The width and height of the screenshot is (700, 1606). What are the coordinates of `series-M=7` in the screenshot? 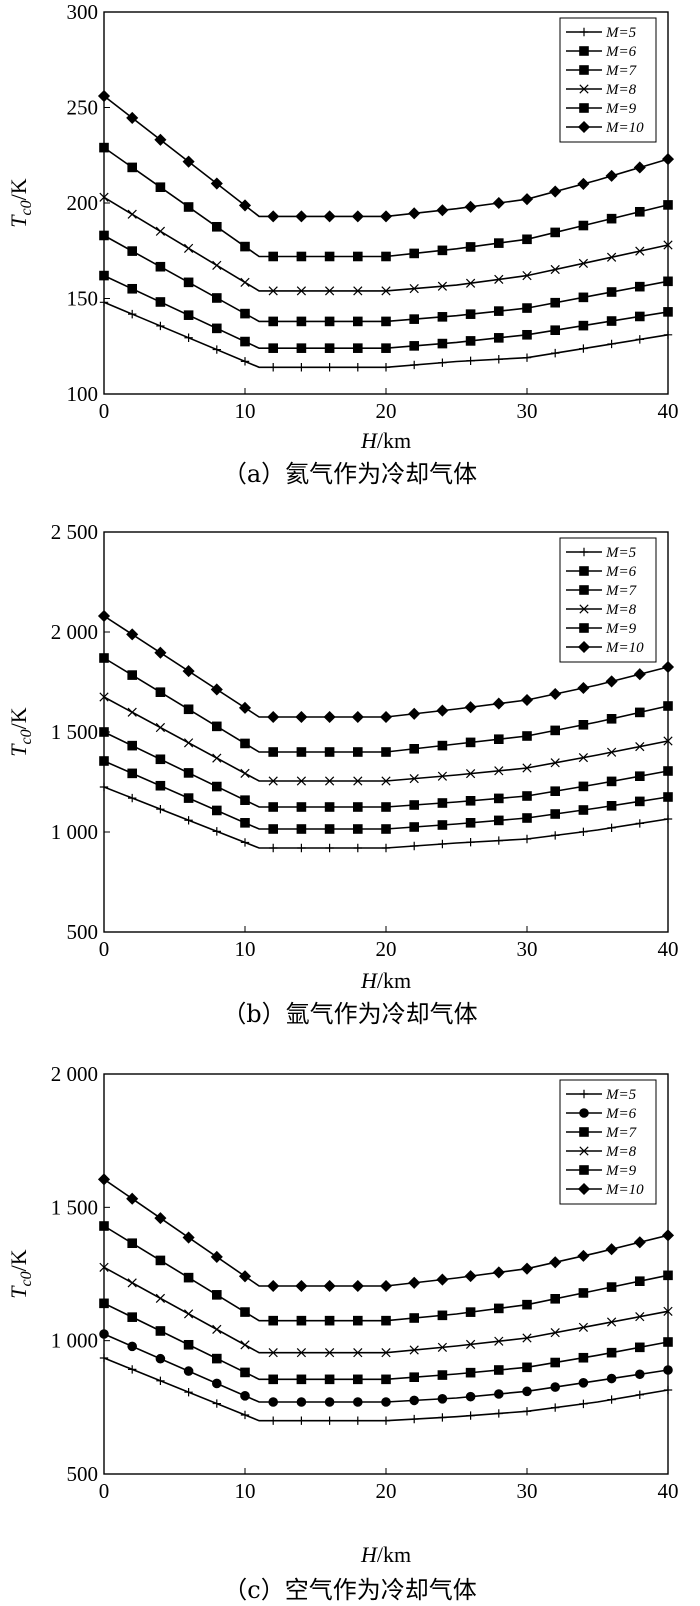 It's located at (386, 1341).